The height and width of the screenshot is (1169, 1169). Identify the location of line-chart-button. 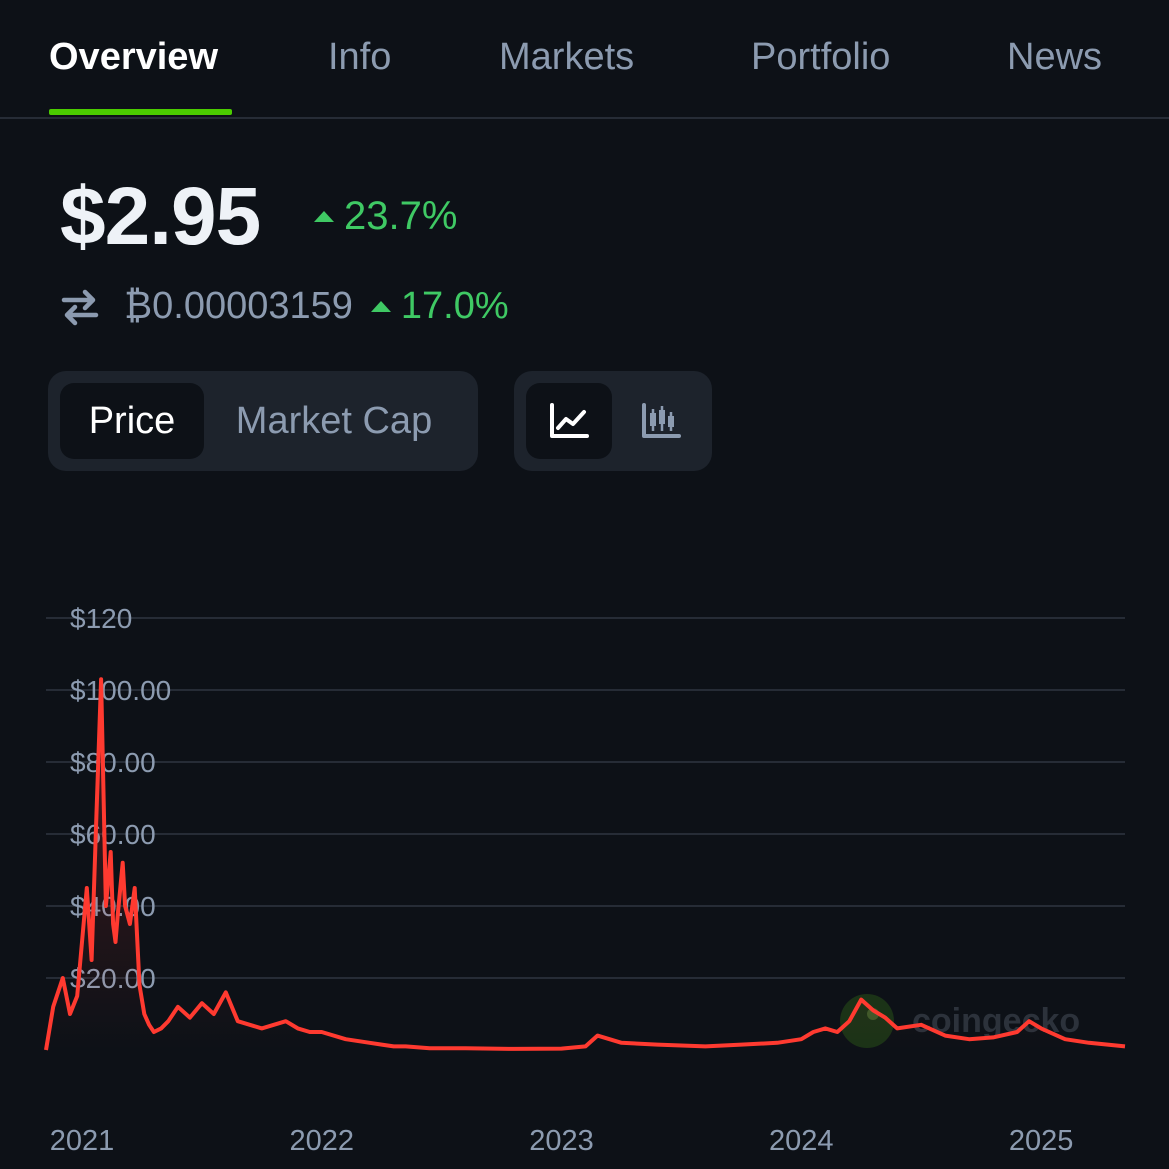
(569, 421).